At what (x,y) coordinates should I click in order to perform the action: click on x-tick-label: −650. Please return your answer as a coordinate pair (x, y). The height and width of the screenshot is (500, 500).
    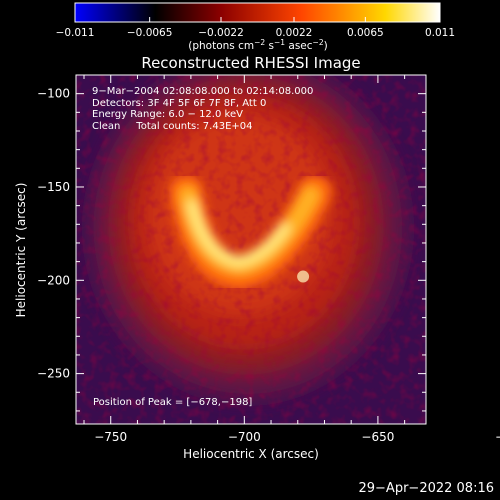
    Looking at the image, I should click on (377, 437).